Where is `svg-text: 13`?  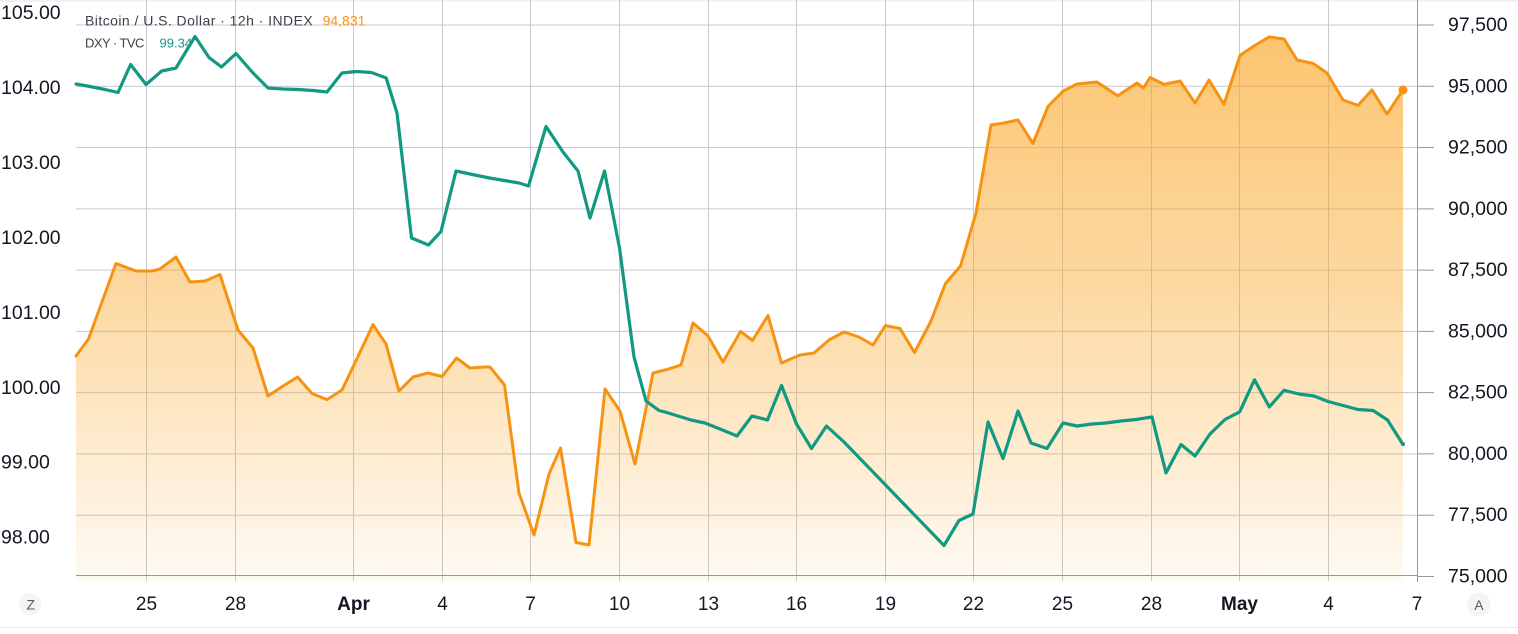 svg-text: 13 is located at coordinates (708, 604).